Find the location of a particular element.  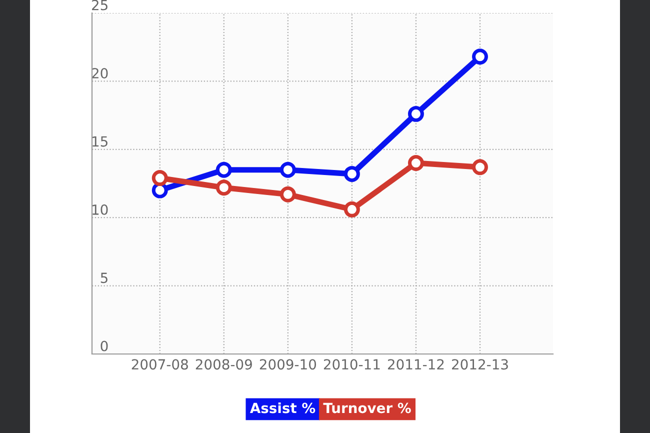

x-tick-label: 2008-09 is located at coordinates (224, 364).